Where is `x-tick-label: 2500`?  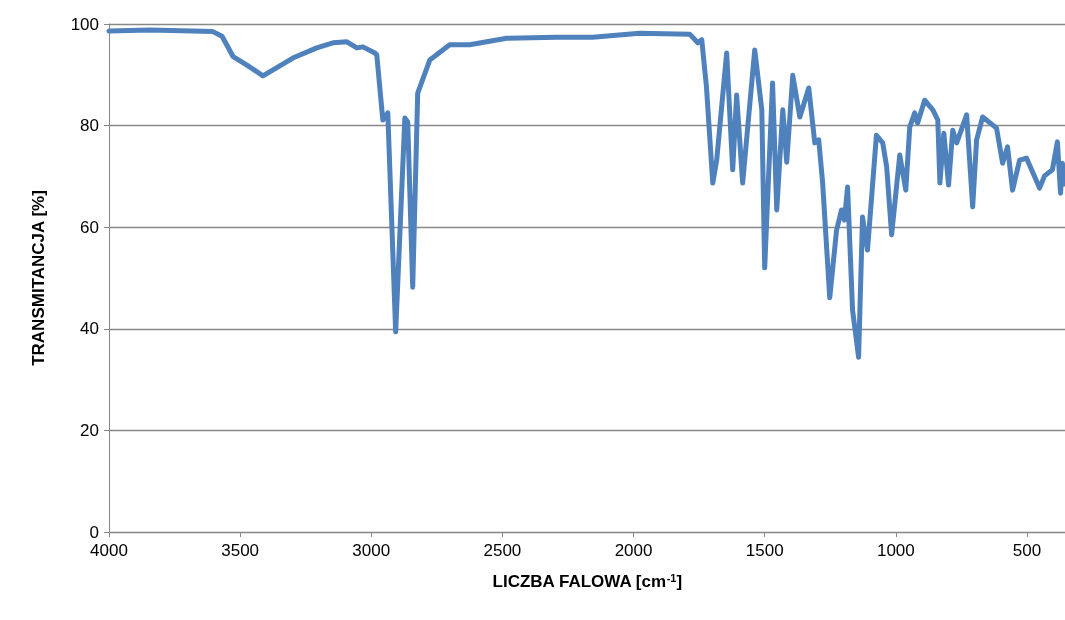 x-tick-label: 2500 is located at coordinates (502, 550).